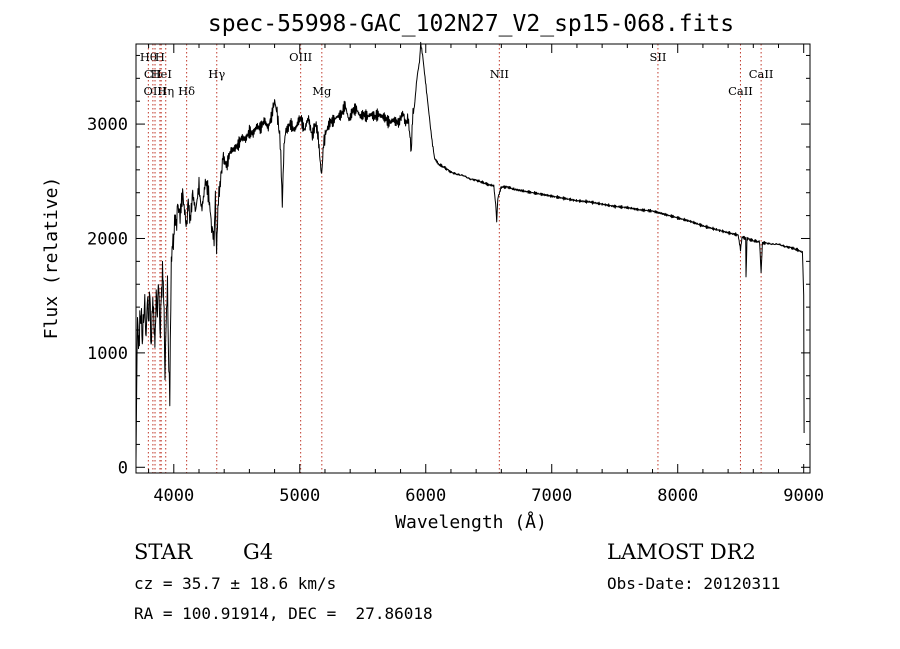  I want to click on line-label: Hη, so click(165, 91).